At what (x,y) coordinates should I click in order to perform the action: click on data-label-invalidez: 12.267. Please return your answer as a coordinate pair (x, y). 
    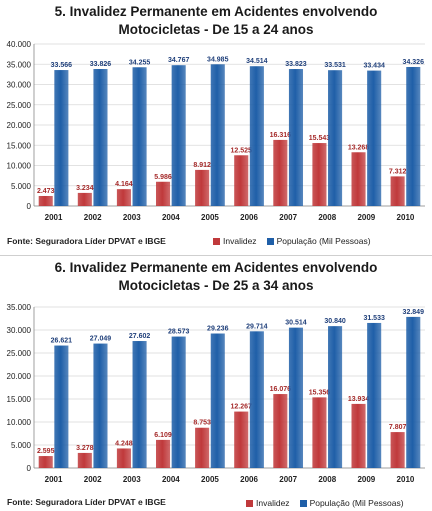
    Looking at the image, I should click on (242, 407).